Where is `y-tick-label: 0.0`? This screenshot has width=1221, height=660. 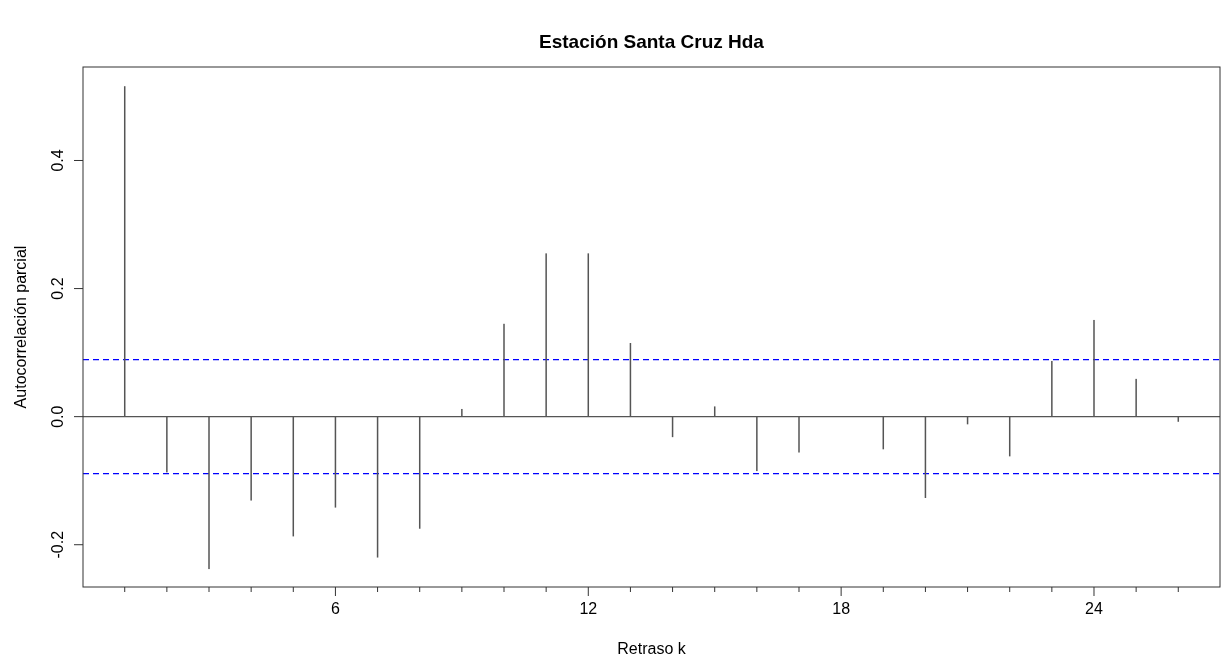
y-tick-label: 0.0 is located at coordinates (57, 416).